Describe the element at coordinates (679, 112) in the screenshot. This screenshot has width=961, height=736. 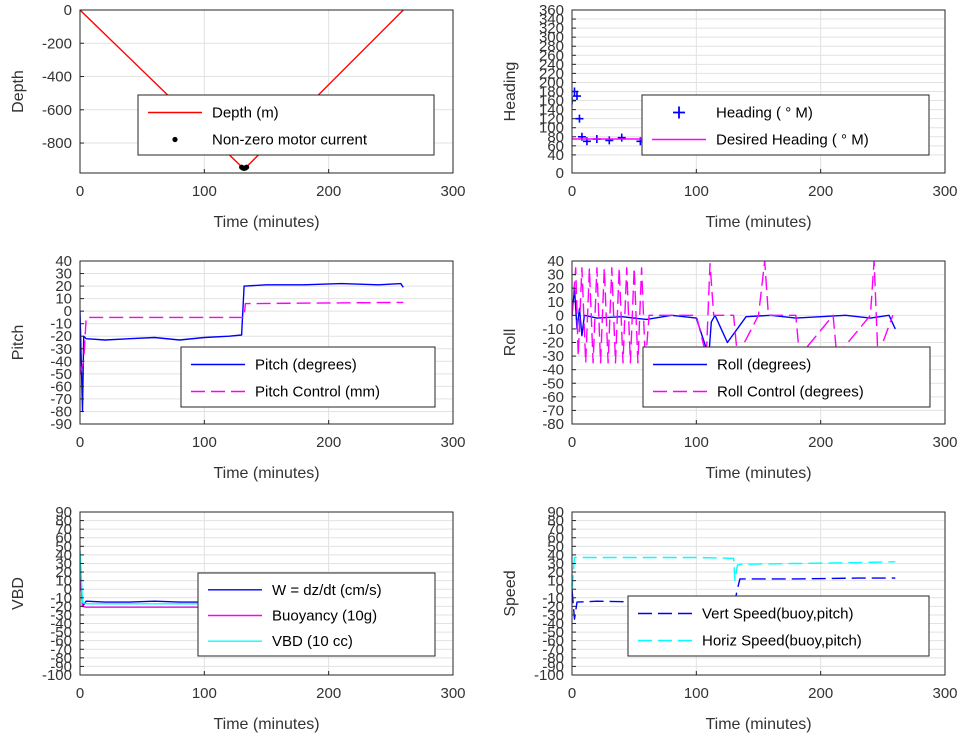
I see `legend-swatch` at that location.